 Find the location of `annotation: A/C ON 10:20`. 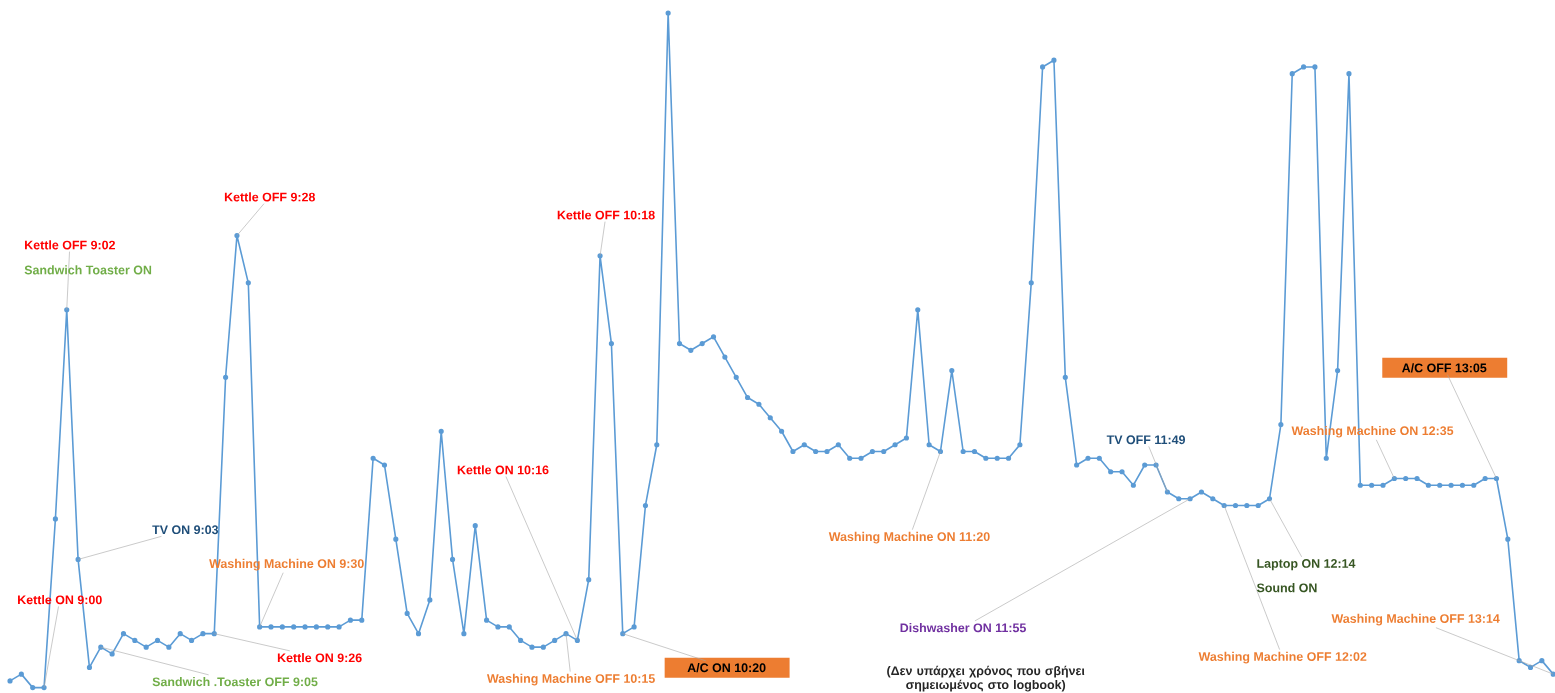

annotation: A/C ON 10:20 is located at coordinates (726, 668).